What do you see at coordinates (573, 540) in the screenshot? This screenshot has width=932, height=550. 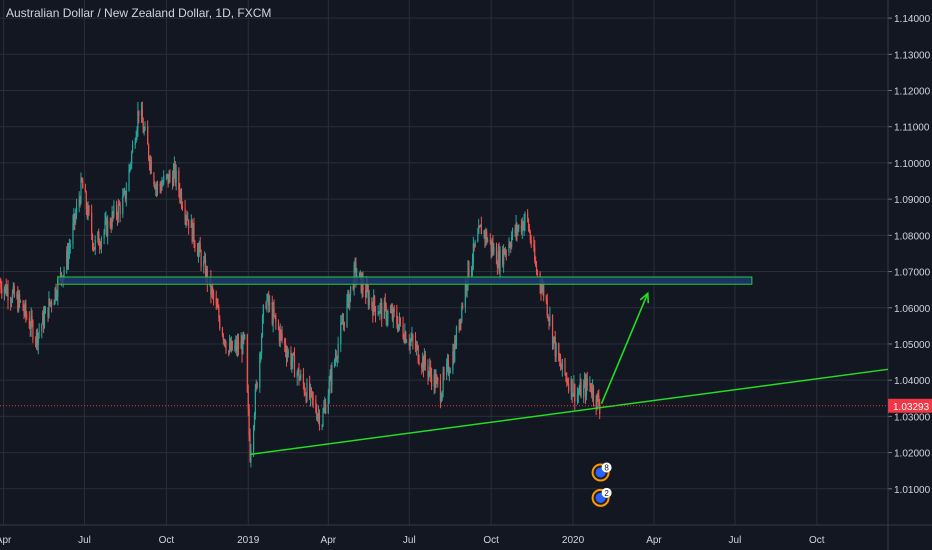 I see `x-tick-label: 2020` at bounding box center [573, 540].